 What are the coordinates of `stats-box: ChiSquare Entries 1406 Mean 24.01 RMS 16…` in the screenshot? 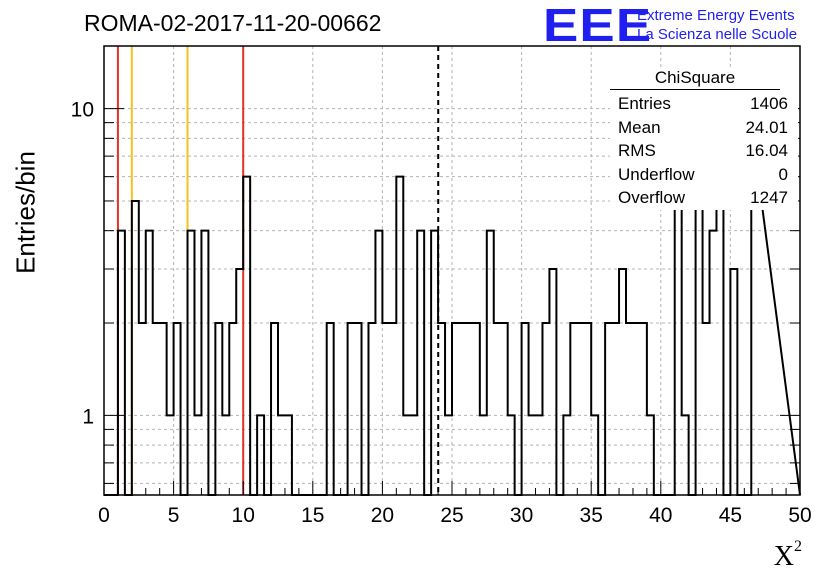 It's located at (704, 139).